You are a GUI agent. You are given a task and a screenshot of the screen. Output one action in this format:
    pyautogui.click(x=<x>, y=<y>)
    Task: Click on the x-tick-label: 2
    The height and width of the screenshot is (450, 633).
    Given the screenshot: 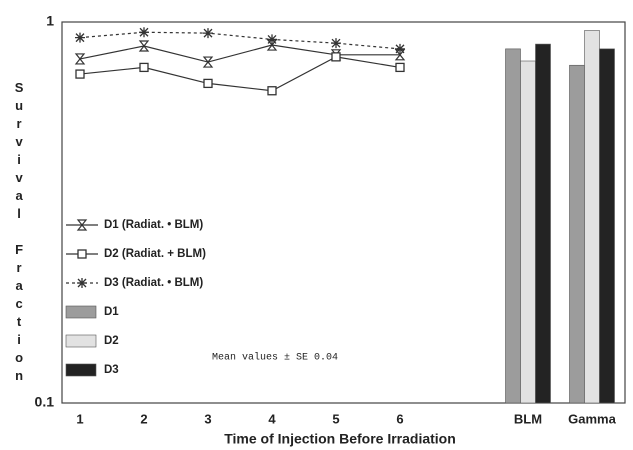 What is the action you would take?
    pyautogui.click(x=143, y=418)
    